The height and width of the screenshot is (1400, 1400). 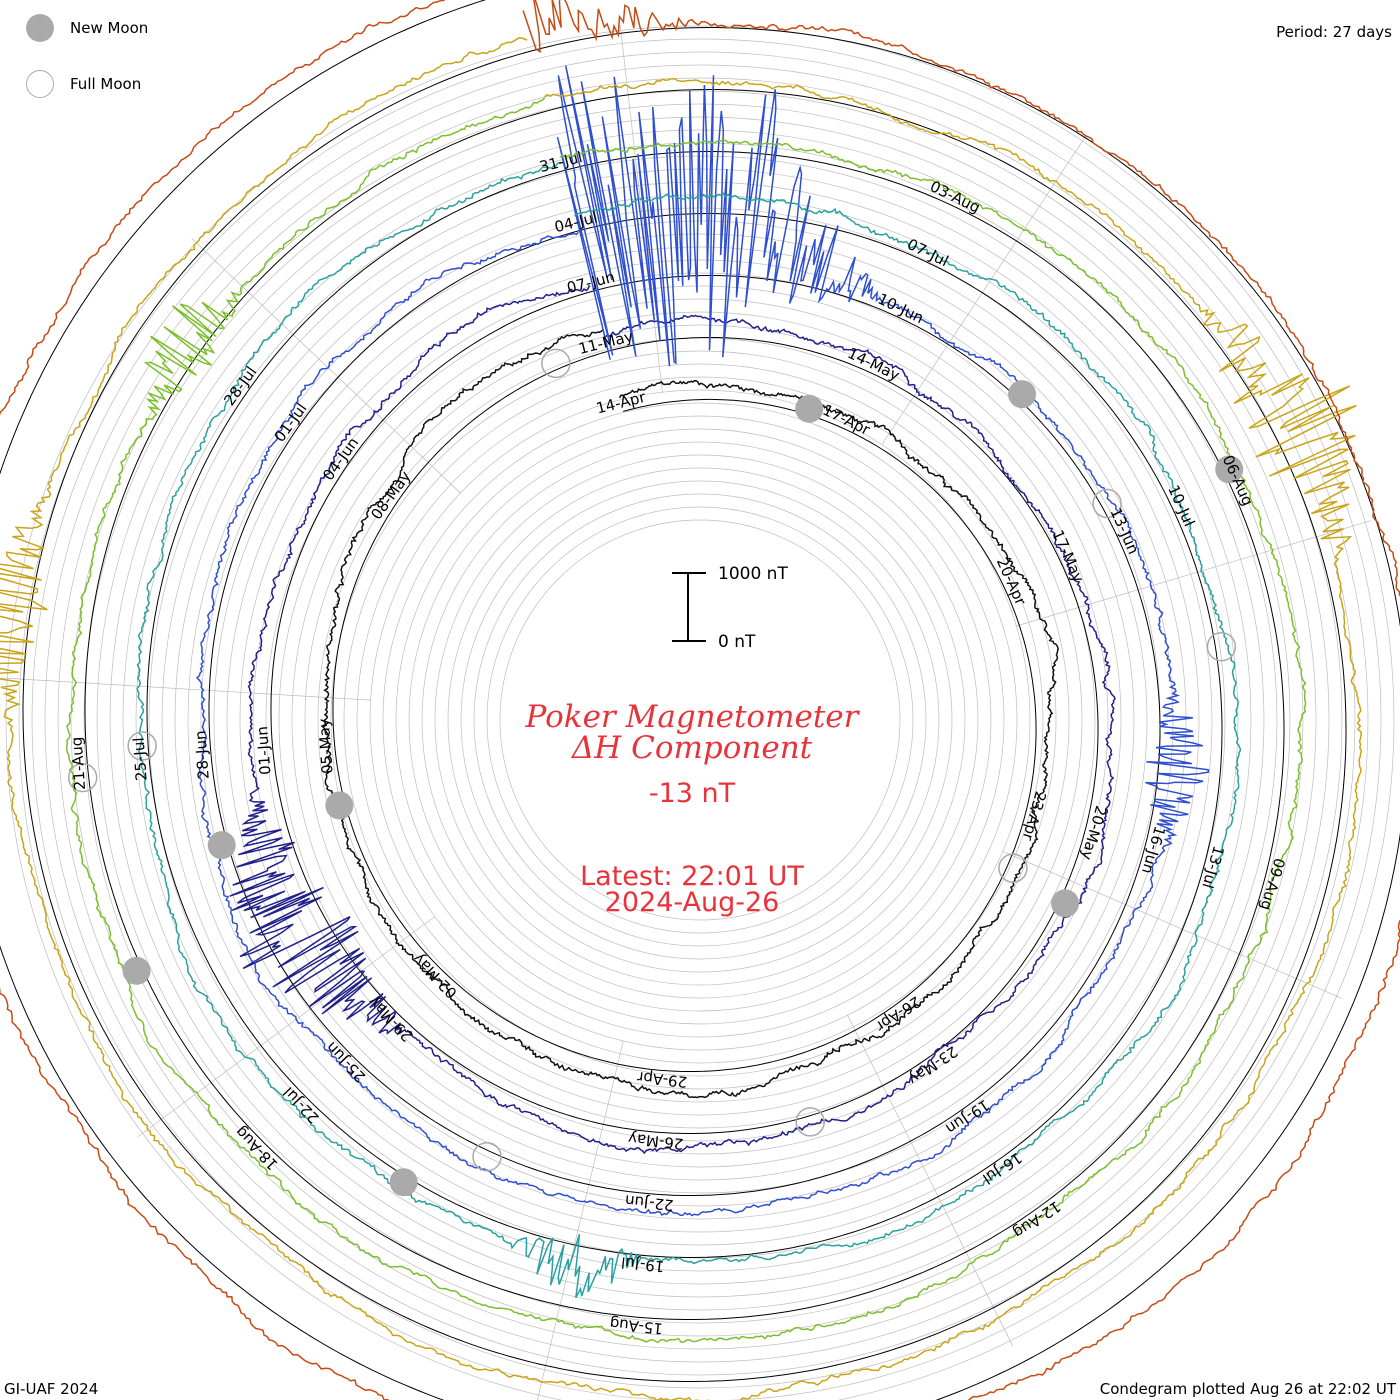 What do you see at coordinates (263, 751) in the screenshot?
I see `date-label: 01-Jun` at bounding box center [263, 751].